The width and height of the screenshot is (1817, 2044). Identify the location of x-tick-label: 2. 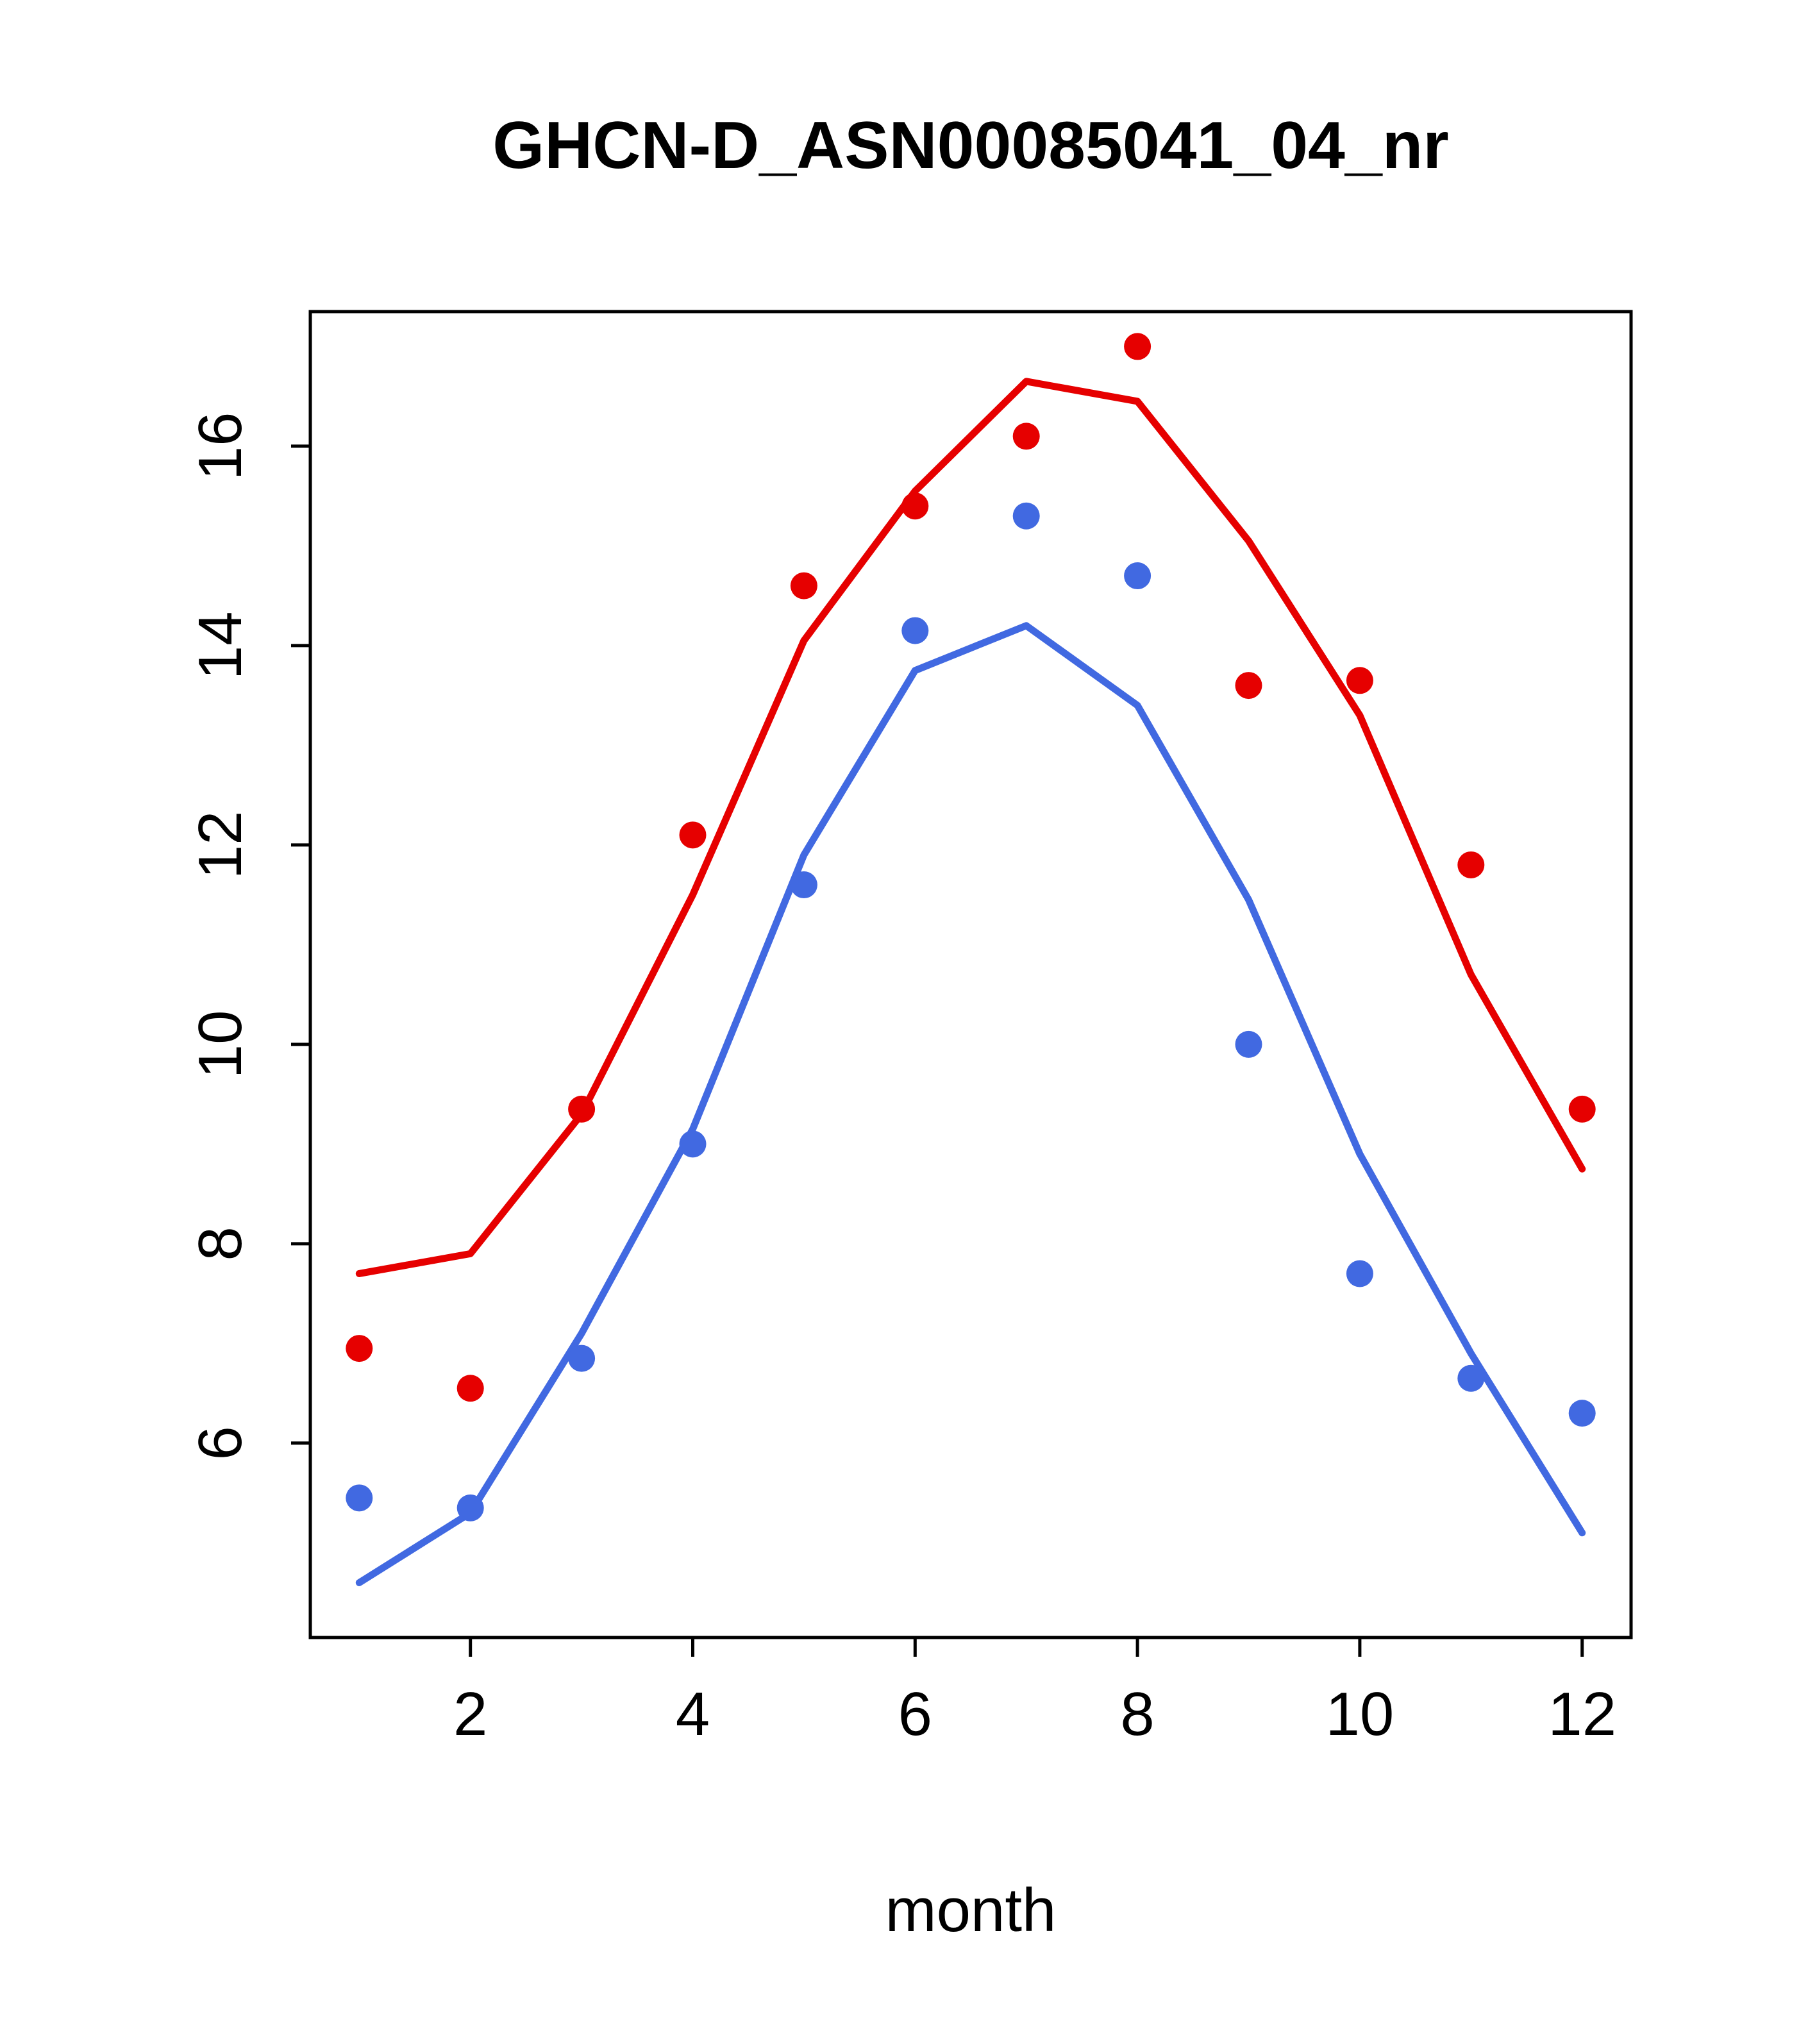
(470, 1714).